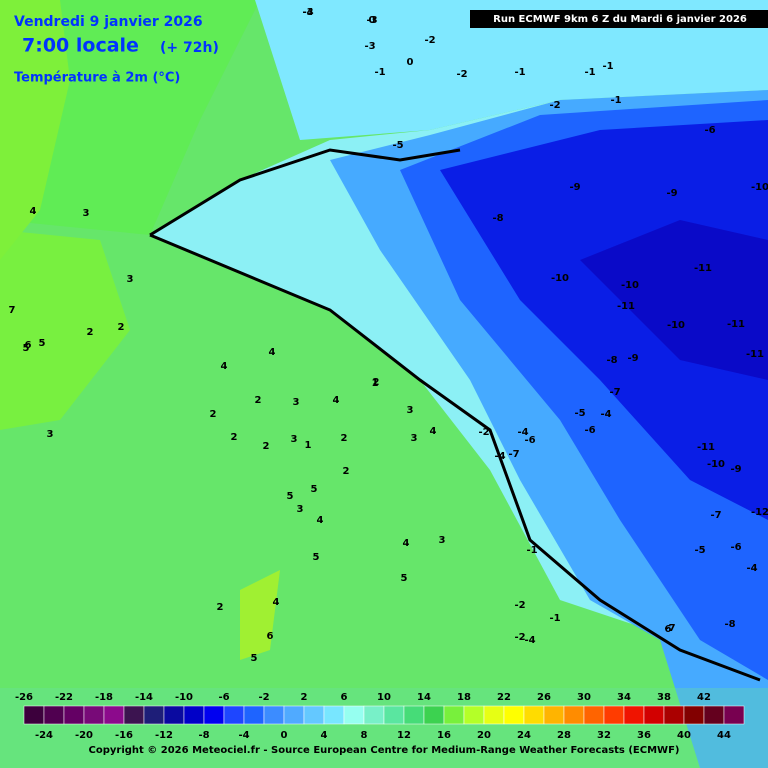 The height and width of the screenshot is (768, 768). What do you see at coordinates (484, 735) in the screenshot?
I see `colorbar-label: 20` at bounding box center [484, 735].